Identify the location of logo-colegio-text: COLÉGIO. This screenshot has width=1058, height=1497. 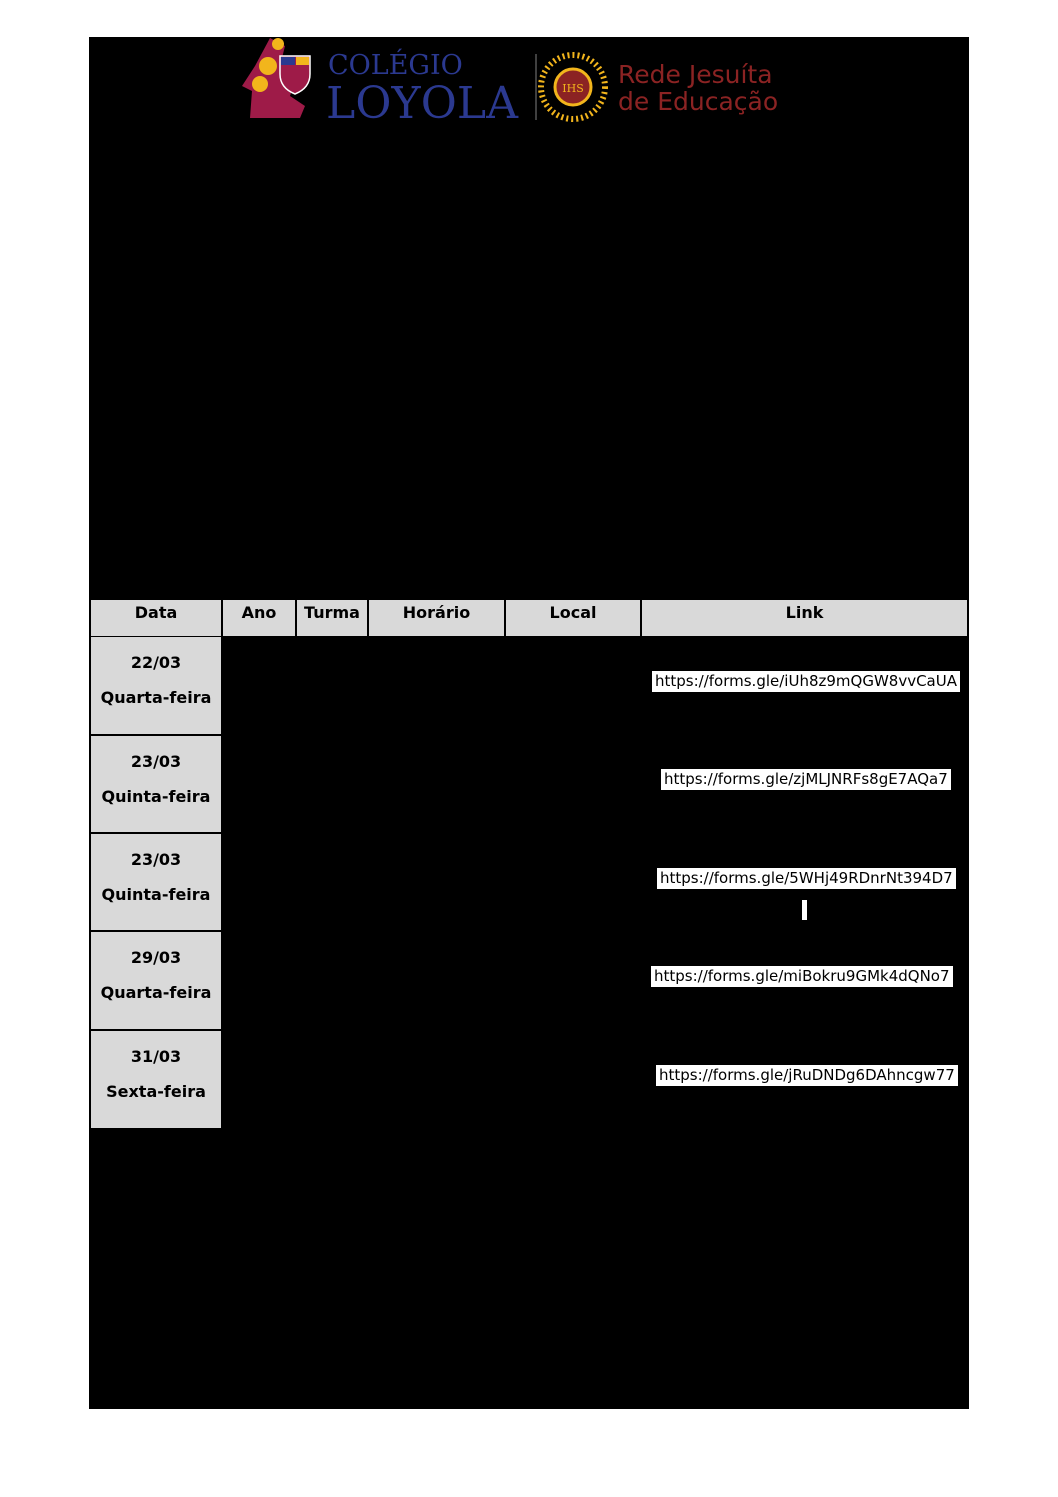
(395, 64).